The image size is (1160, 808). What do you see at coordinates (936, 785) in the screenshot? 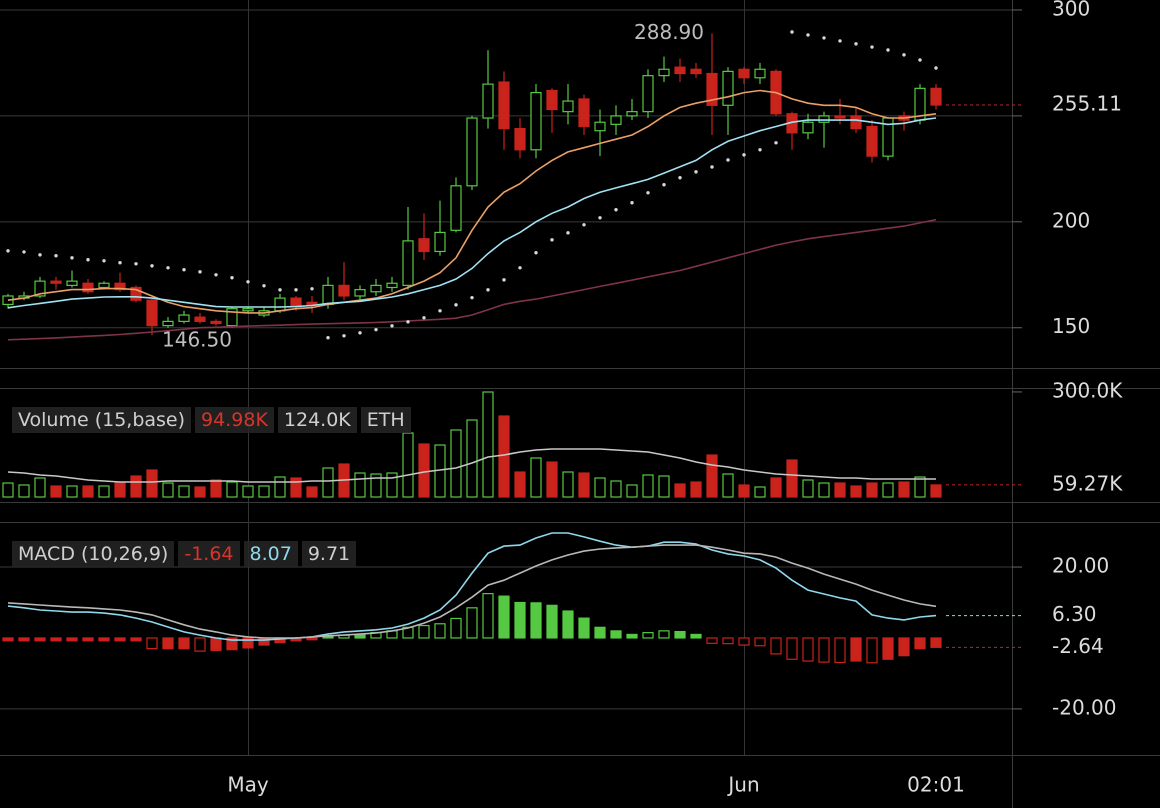
I see `x-tick-label: 02:01` at bounding box center [936, 785].